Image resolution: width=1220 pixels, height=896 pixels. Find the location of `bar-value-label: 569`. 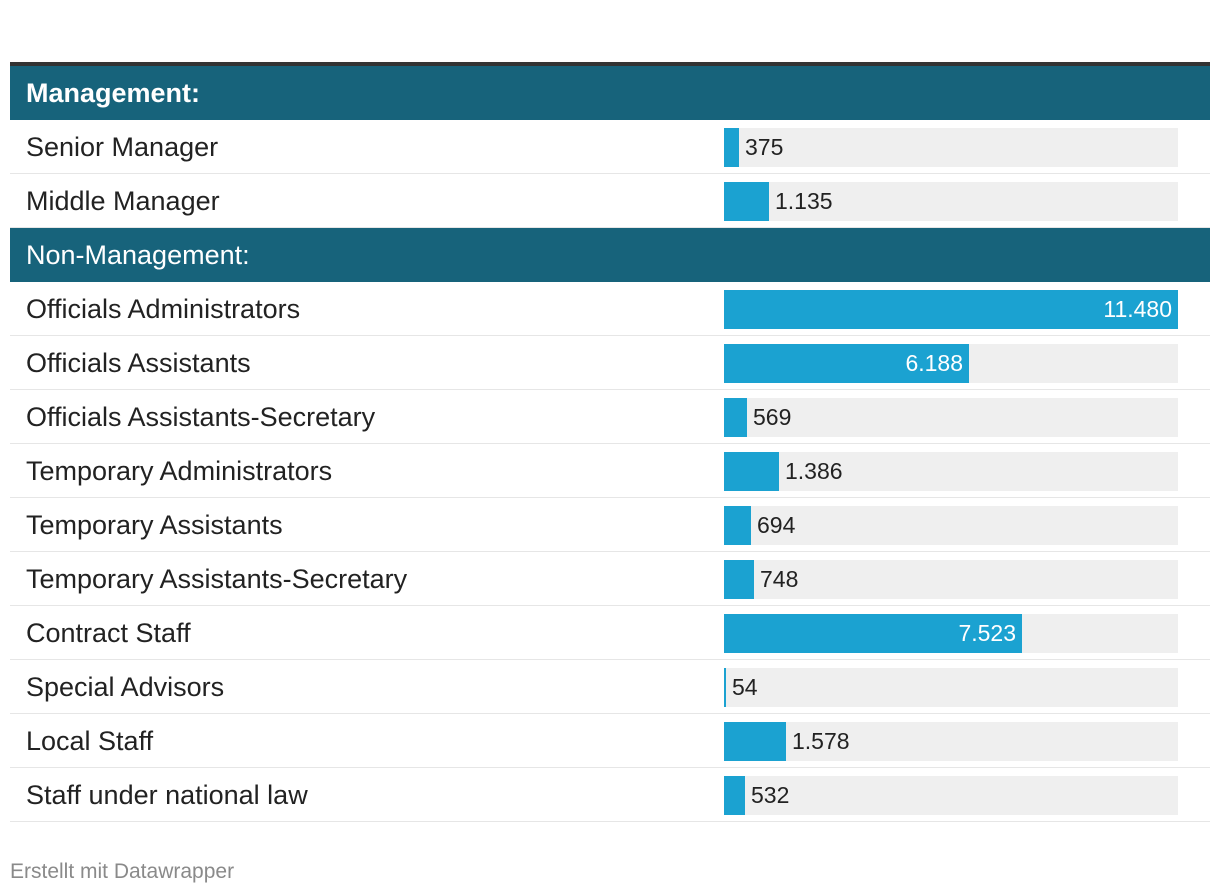

bar-value-label: 569 is located at coordinates (772, 417).